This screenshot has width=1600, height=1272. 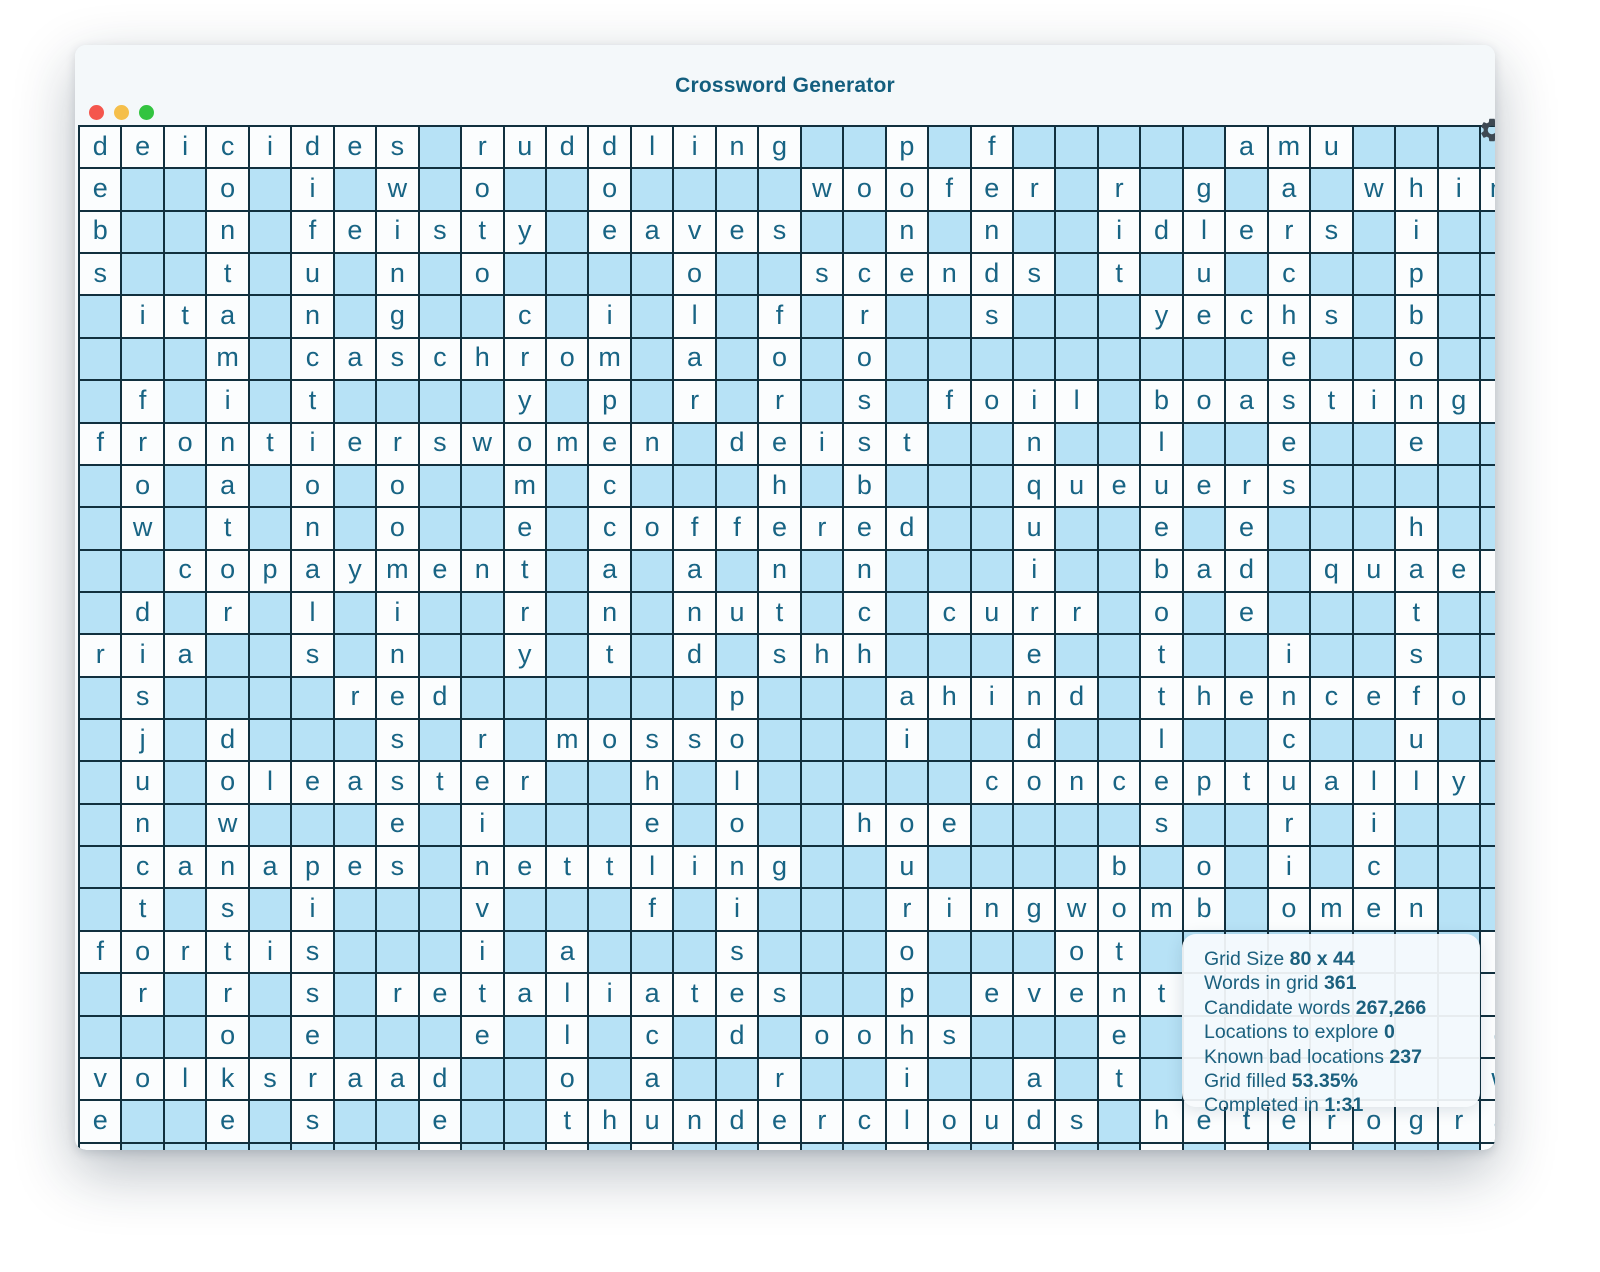 What do you see at coordinates (1279, 959) in the screenshot?
I see `stat-grid-size: Grid Size 80 x 44` at bounding box center [1279, 959].